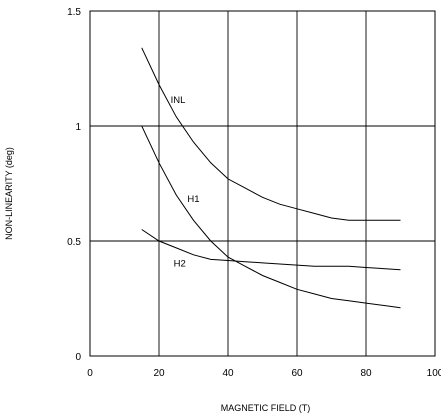 This screenshot has height=419, width=441. What do you see at coordinates (90, 373) in the screenshot?
I see `x-tick-label: 0` at bounding box center [90, 373].